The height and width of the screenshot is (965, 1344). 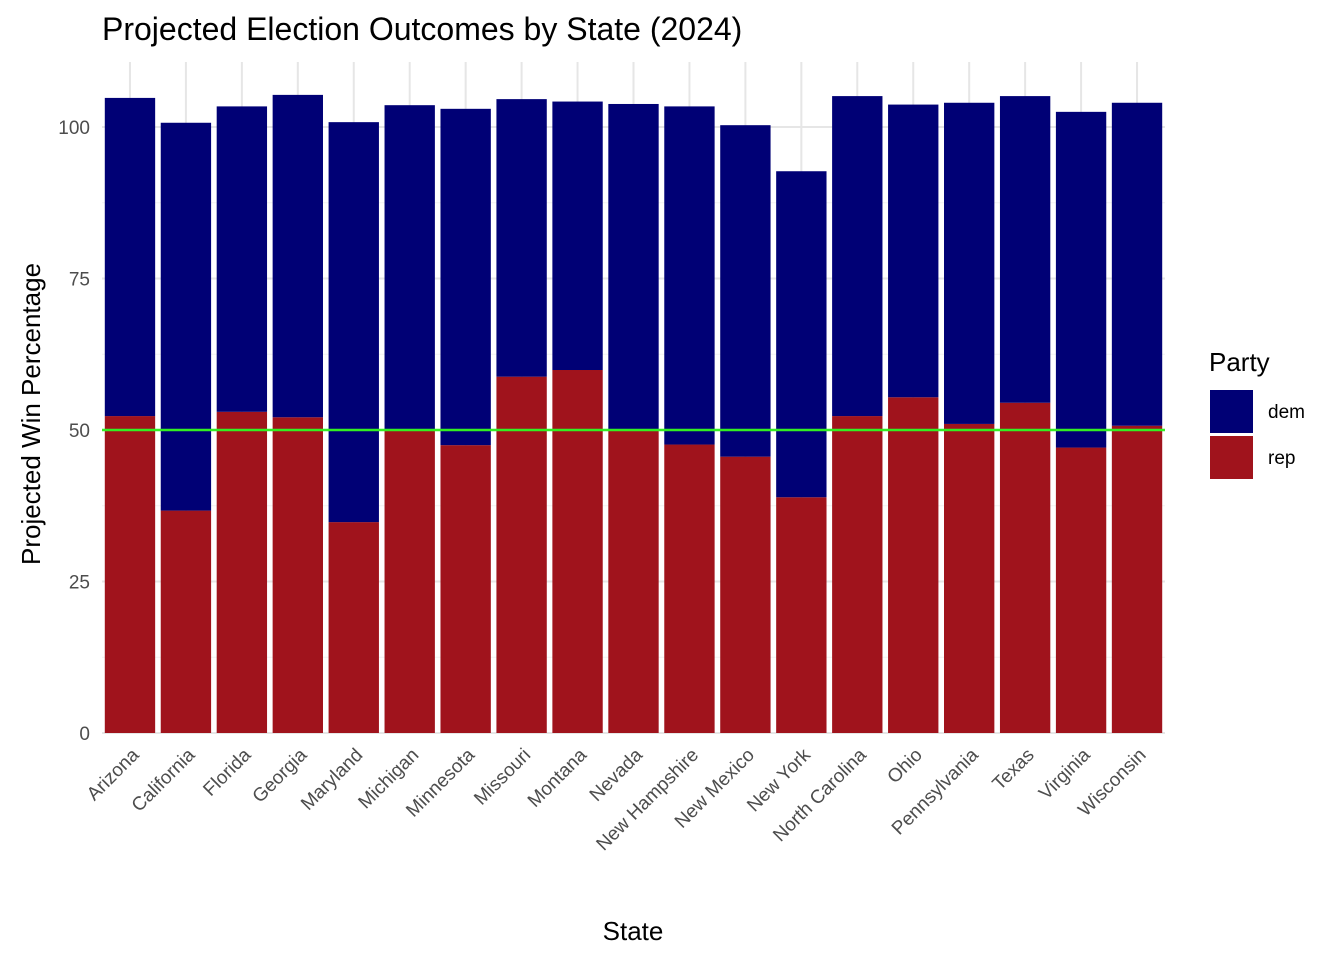 I want to click on x-tick-label: Montana, so click(x=557, y=777).